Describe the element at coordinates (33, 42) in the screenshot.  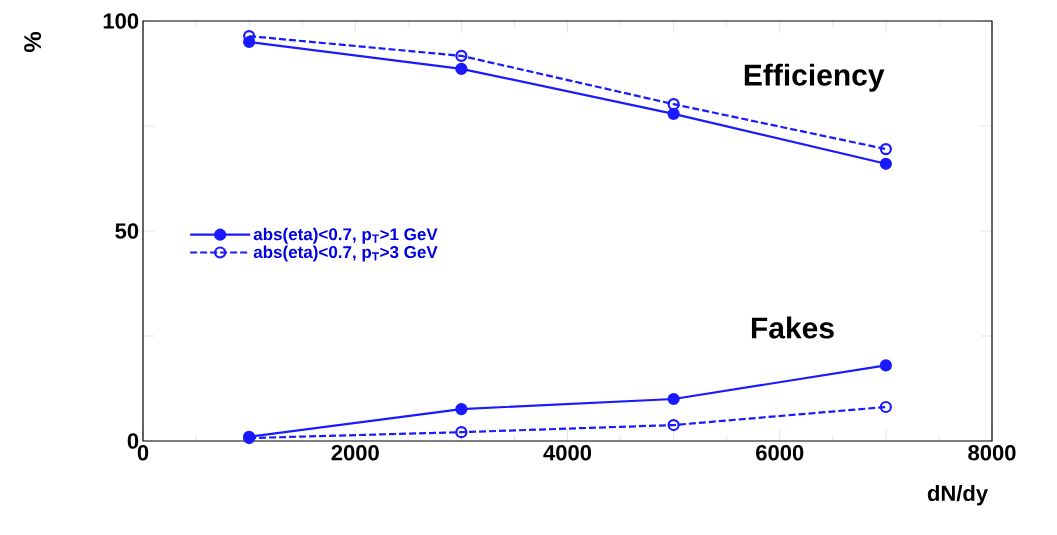
I see `y-axis-title: %` at that location.